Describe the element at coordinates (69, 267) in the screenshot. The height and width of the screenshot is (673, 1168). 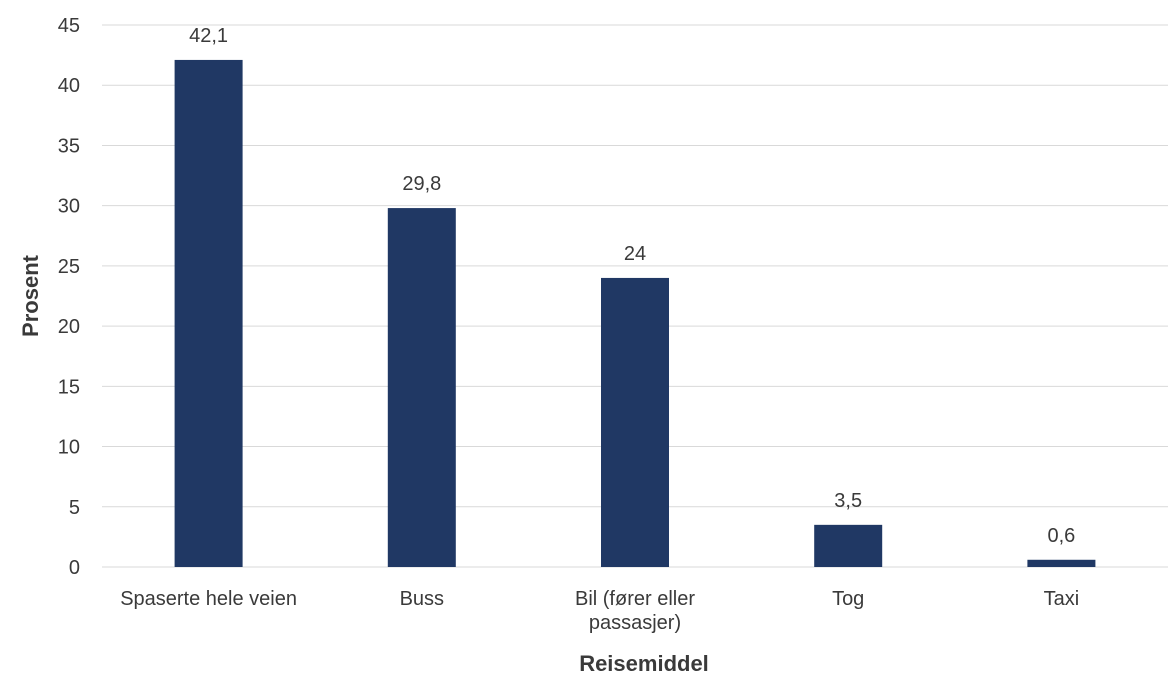
I see `y-tick-label: 25` at that location.